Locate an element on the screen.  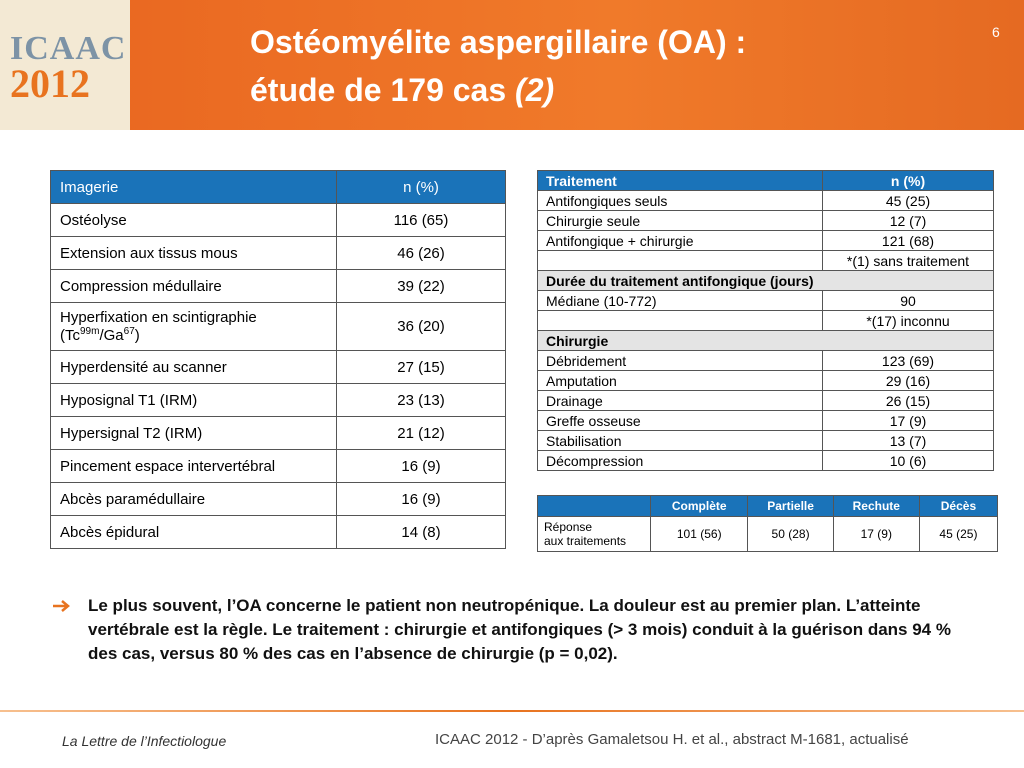
cell: 21 (12) is located at coordinates (421, 433).